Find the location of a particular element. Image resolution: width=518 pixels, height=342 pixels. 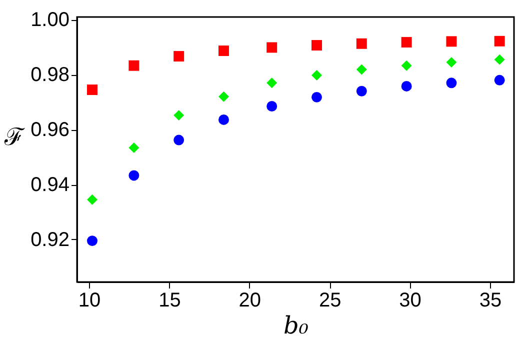

x-tick-label: 35 is located at coordinates (490, 301).